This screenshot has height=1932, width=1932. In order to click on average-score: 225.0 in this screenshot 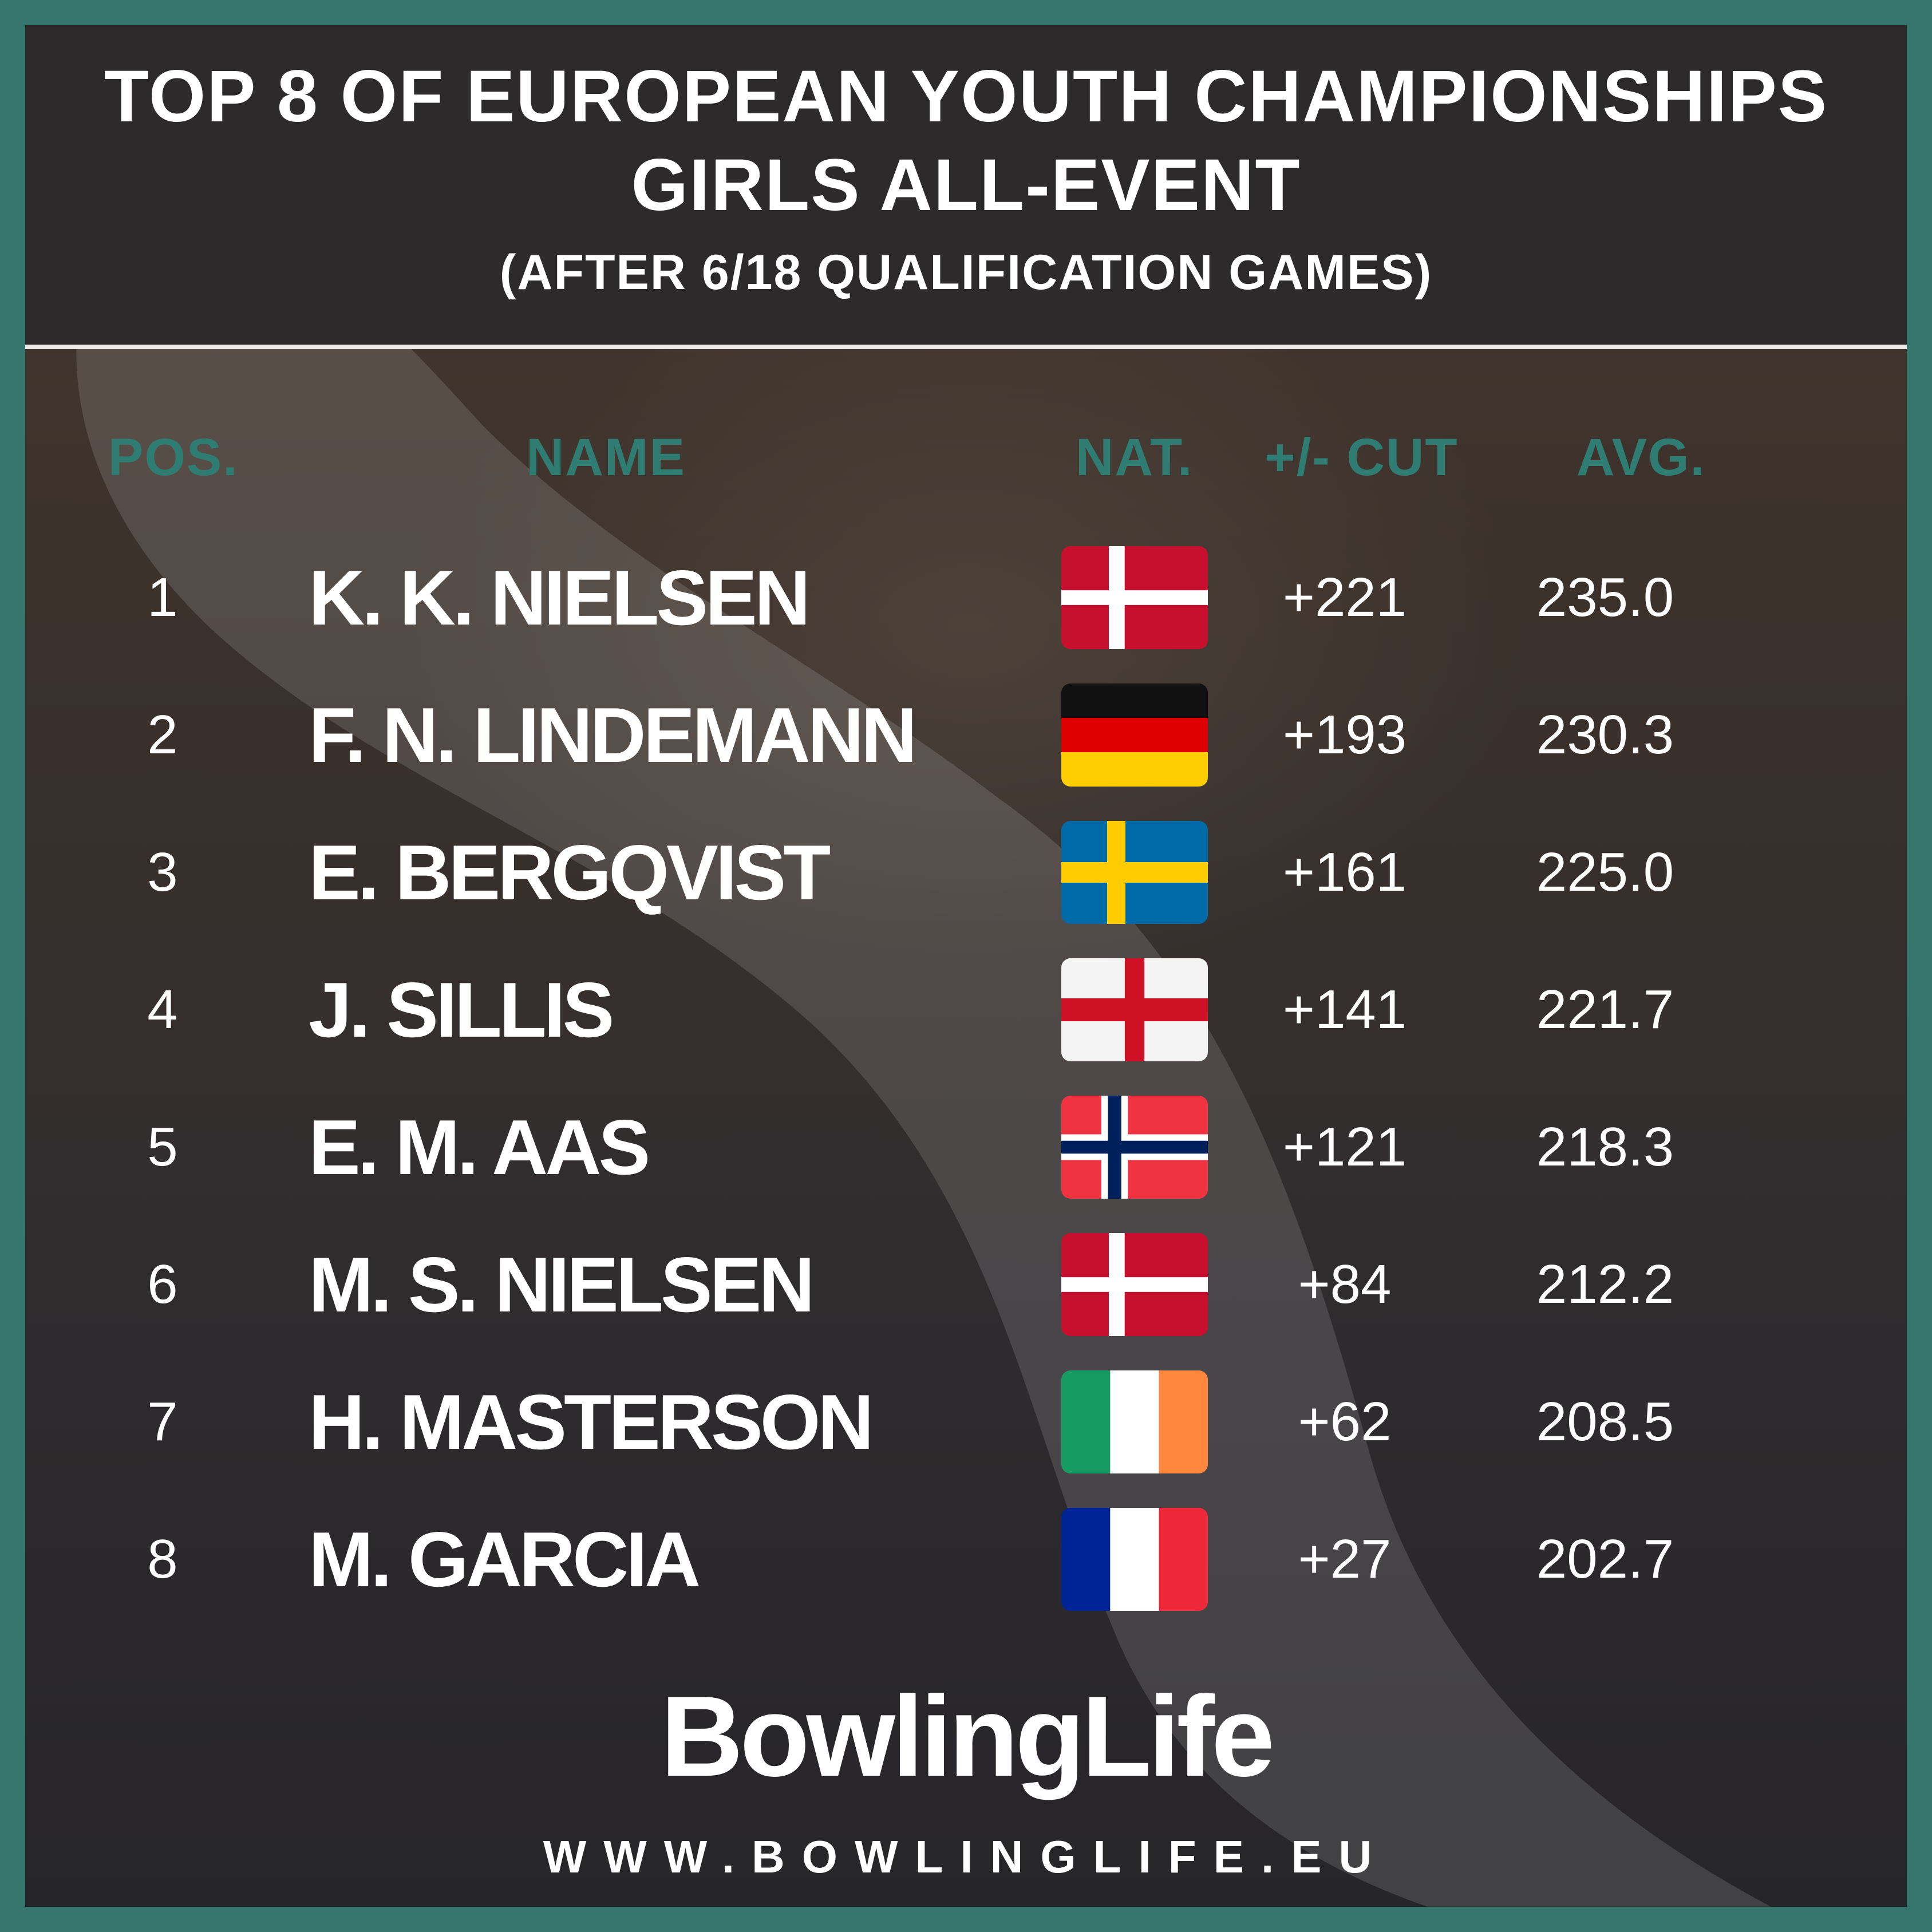, I will do `click(1605, 872)`.